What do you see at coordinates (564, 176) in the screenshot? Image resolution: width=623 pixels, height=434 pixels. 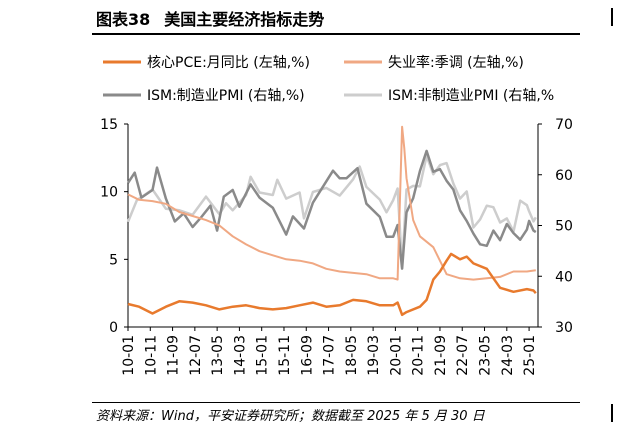 I see `y-right-tick-label: 60` at bounding box center [564, 176].